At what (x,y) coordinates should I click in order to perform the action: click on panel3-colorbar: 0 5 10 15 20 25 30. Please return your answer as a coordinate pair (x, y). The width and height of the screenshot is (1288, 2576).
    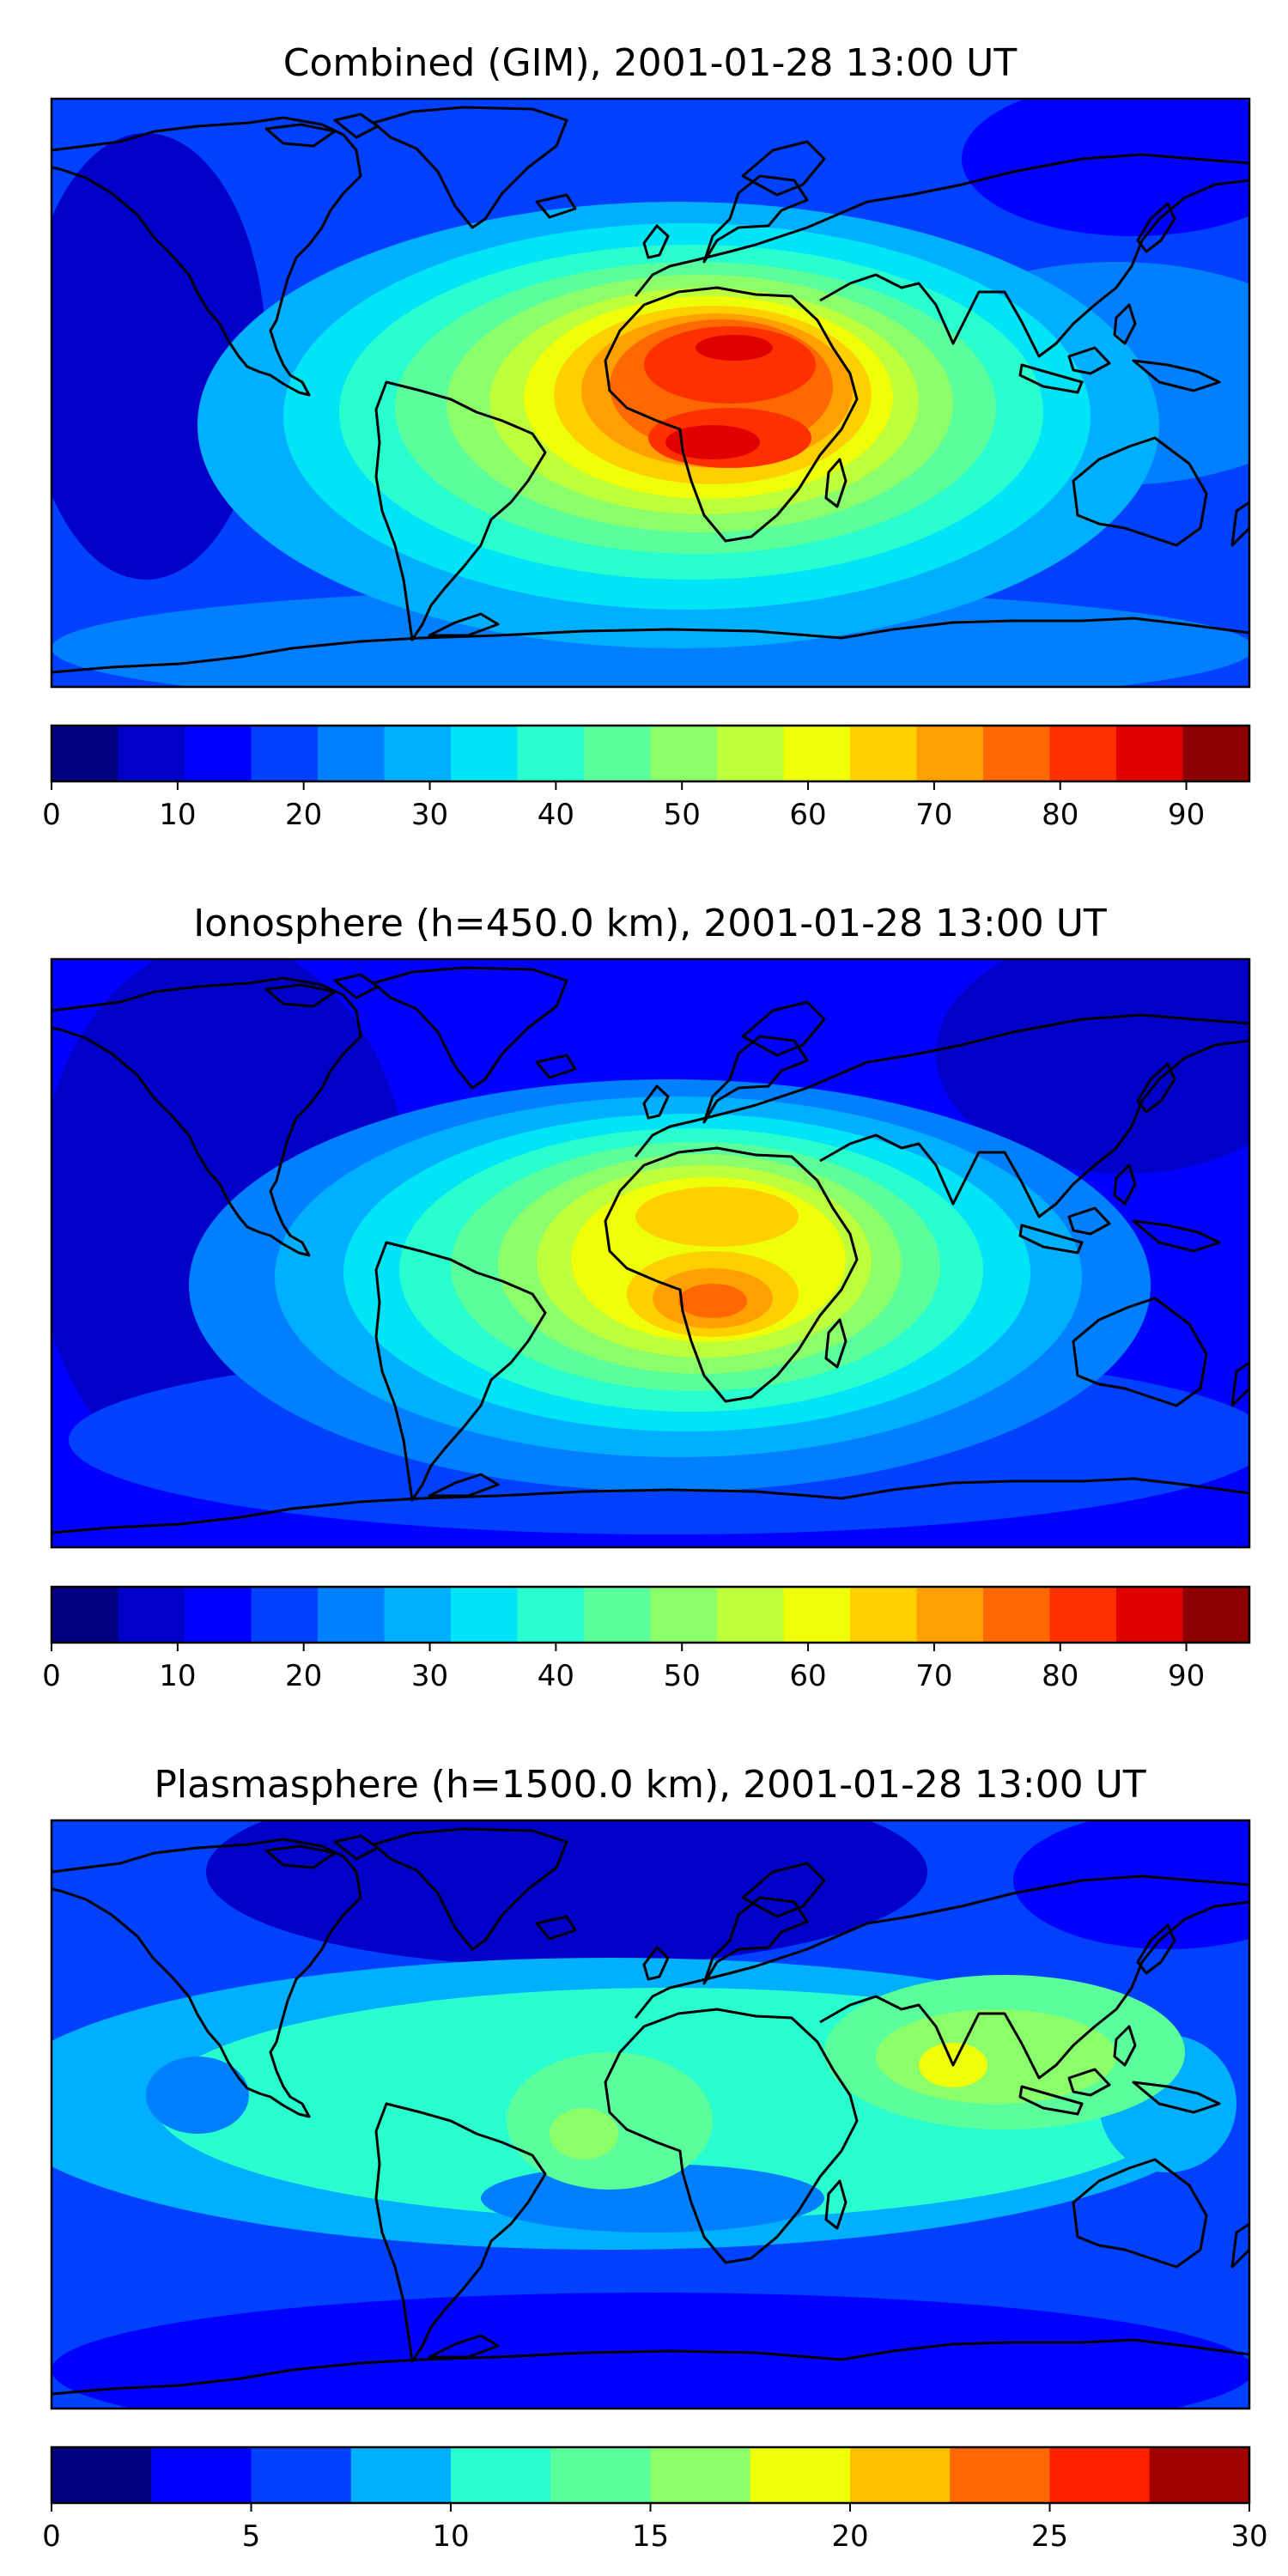
    Looking at the image, I should click on (655, 2500).